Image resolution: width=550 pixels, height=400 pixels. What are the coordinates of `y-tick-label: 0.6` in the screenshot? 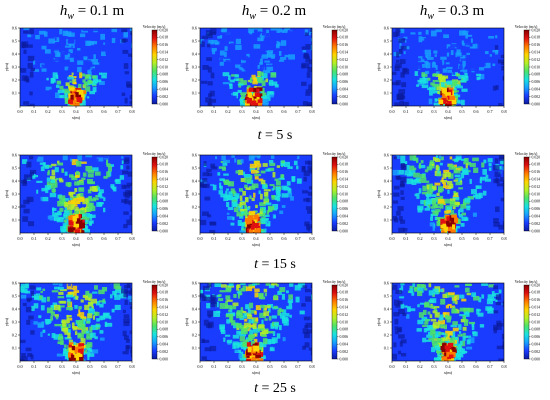 It's located at (194, 283).